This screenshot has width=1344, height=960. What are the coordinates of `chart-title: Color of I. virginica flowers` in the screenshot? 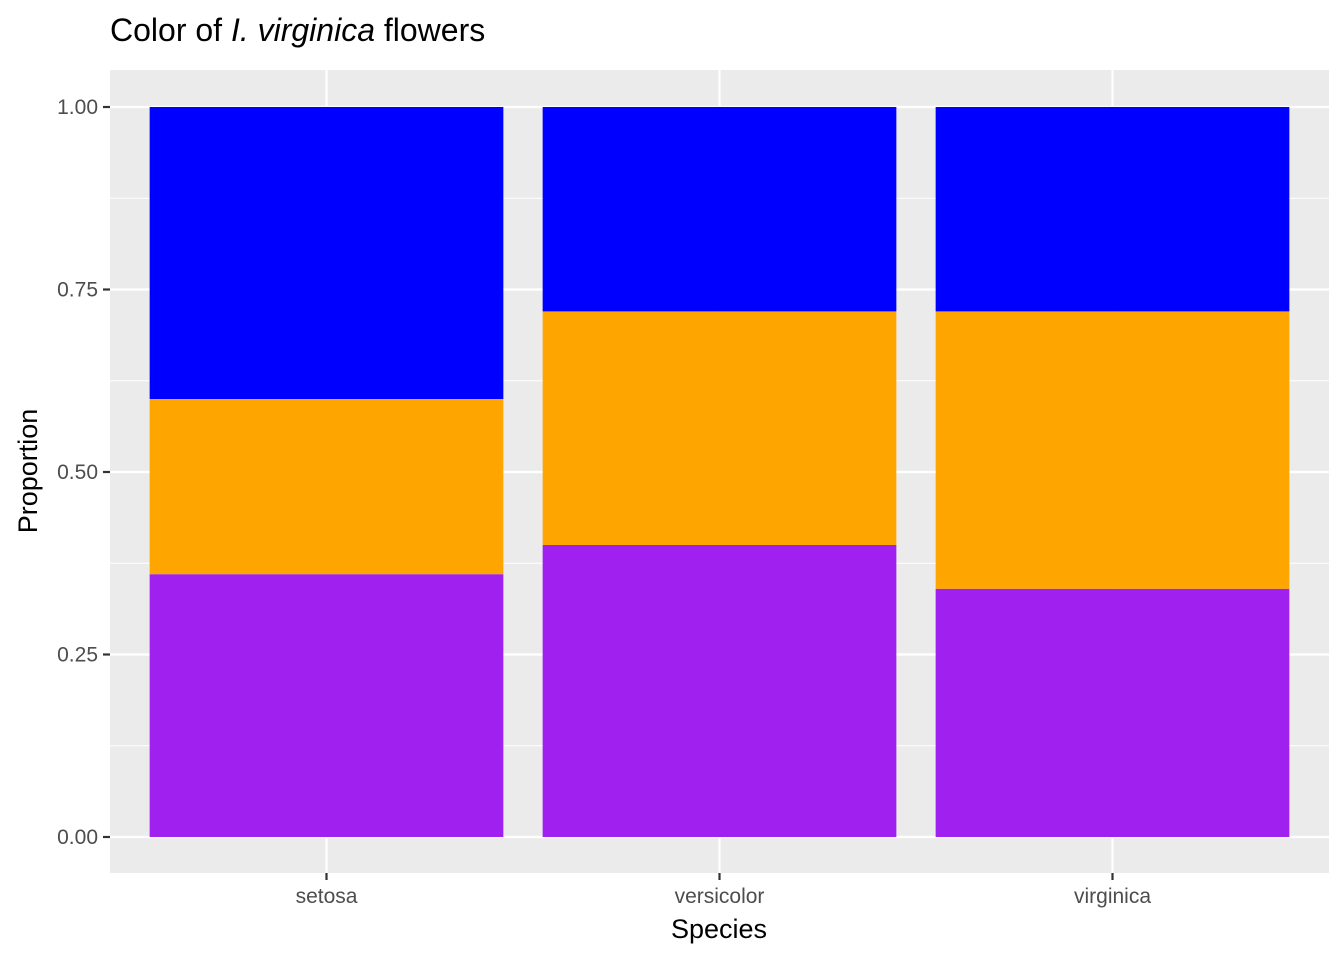 It's located at (297, 30).